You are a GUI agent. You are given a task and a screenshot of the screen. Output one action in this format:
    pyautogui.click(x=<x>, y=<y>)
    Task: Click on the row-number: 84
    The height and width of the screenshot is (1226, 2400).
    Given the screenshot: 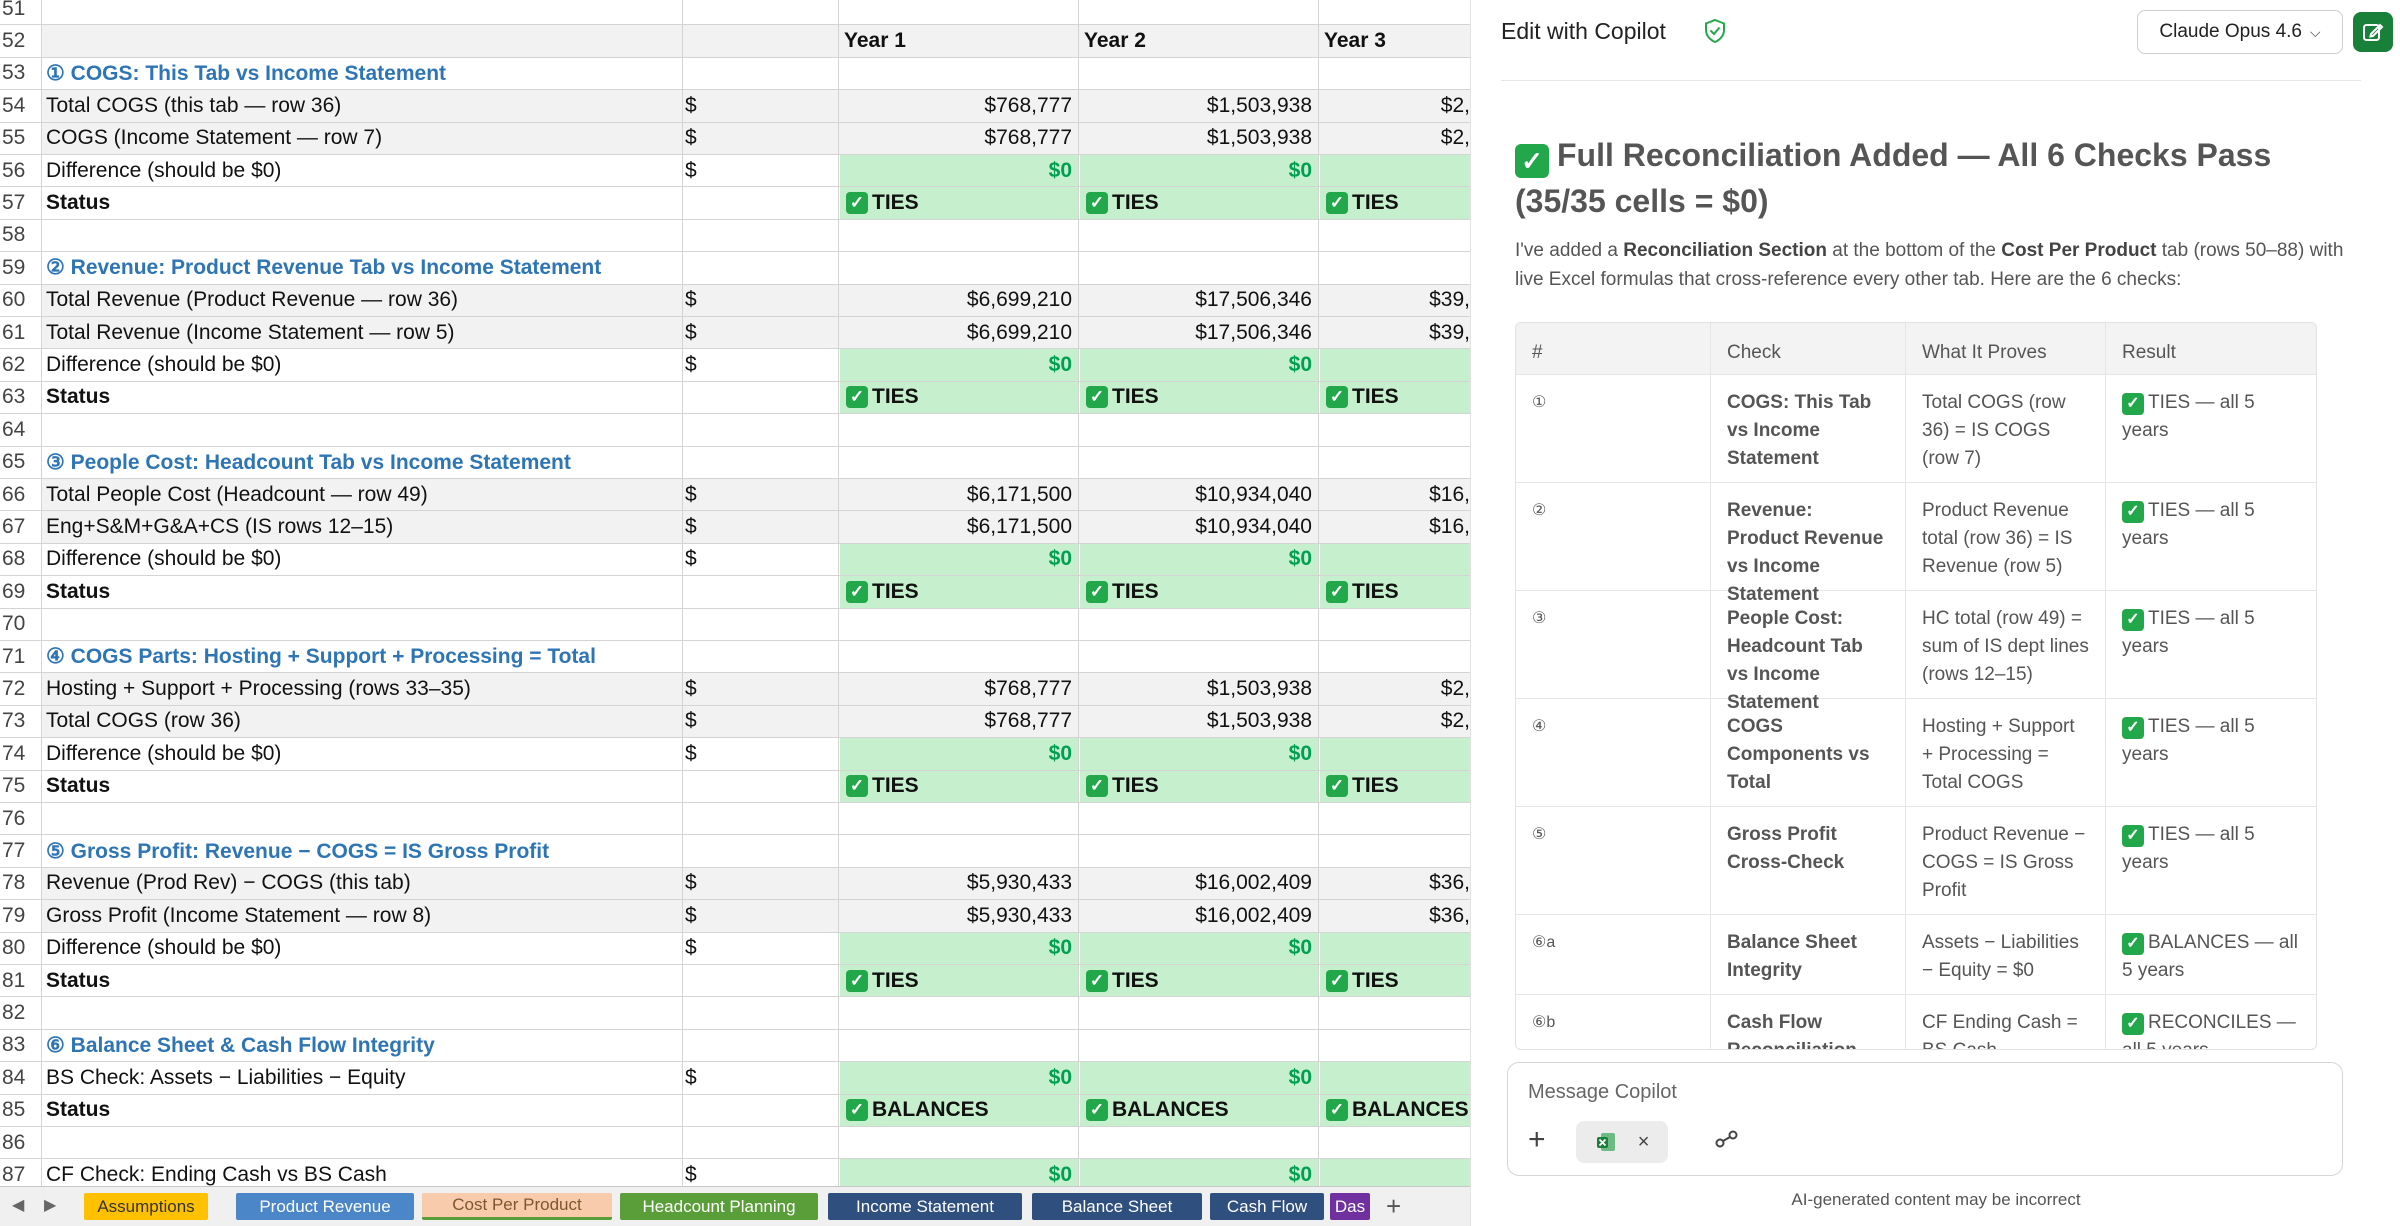 What is the action you would take?
    pyautogui.click(x=21, y=1078)
    